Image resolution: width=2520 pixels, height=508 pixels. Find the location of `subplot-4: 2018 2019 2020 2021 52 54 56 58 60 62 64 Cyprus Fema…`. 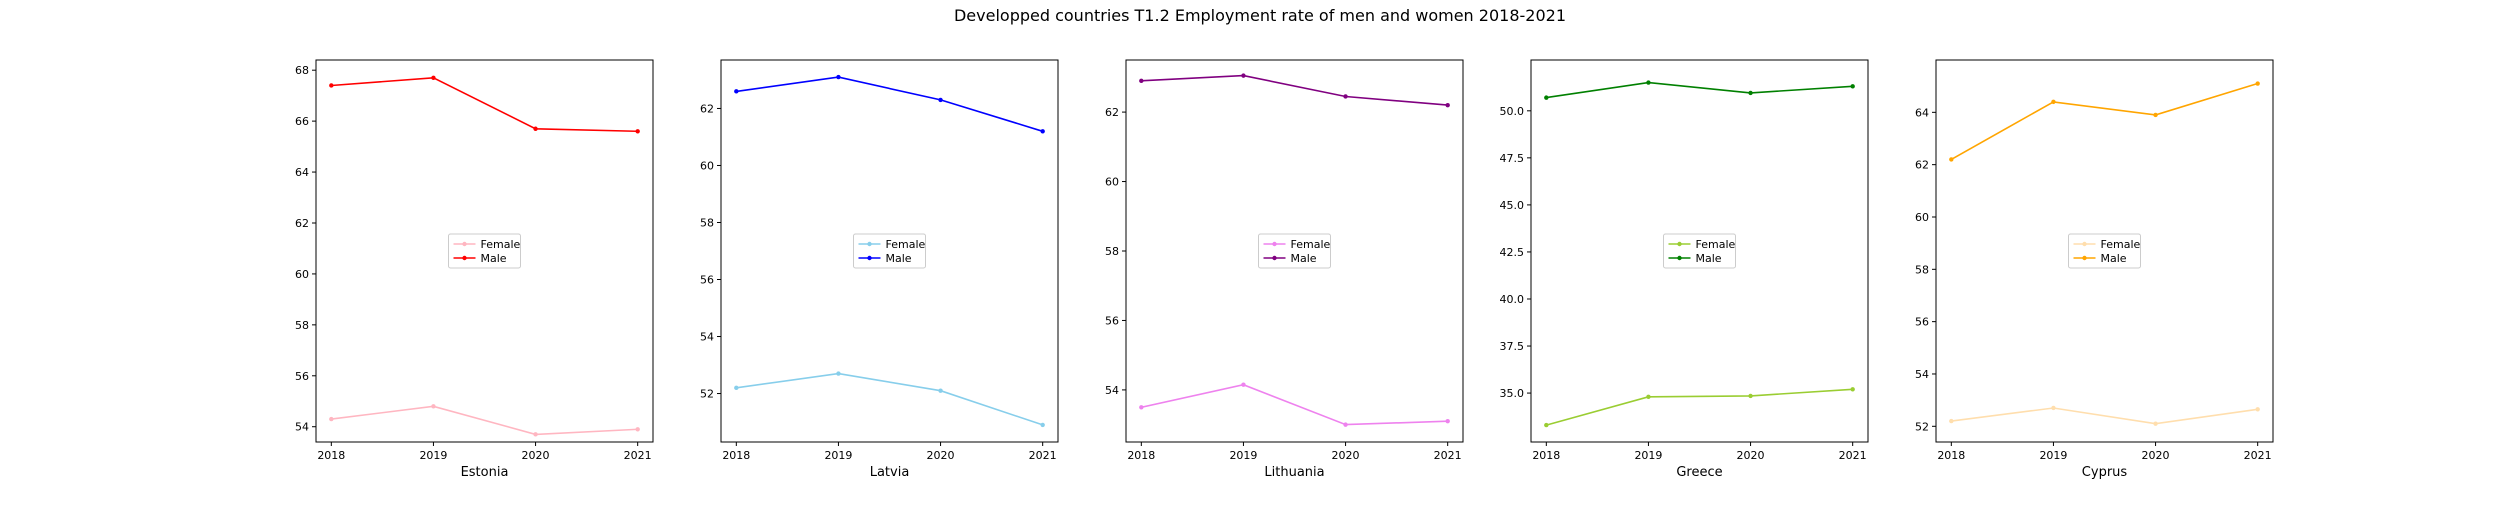

subplot-4: 2018 2019 2020 2021 52 54 56 58 60 62 64 Cyprus Fema… is located at coordinates (2094, 269).